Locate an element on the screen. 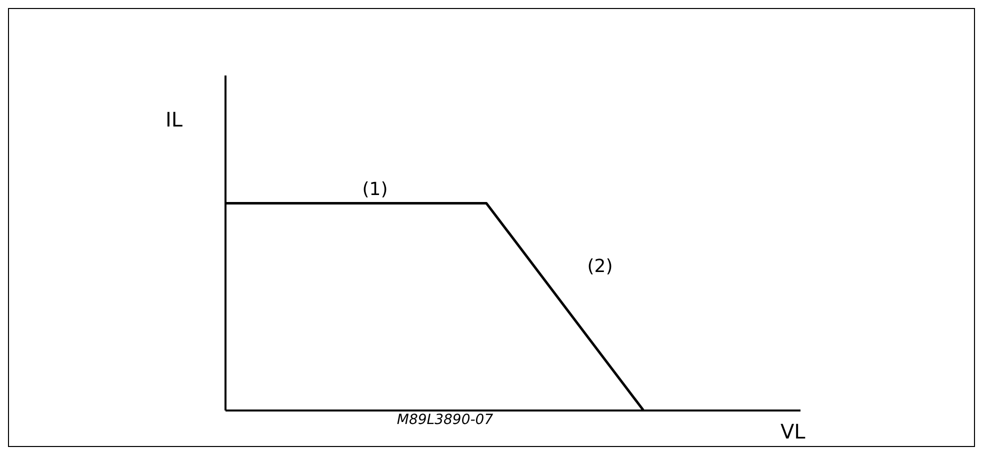 The image size is (983, 455). text: M89L3890-07 is located at coordinates (445, 420).